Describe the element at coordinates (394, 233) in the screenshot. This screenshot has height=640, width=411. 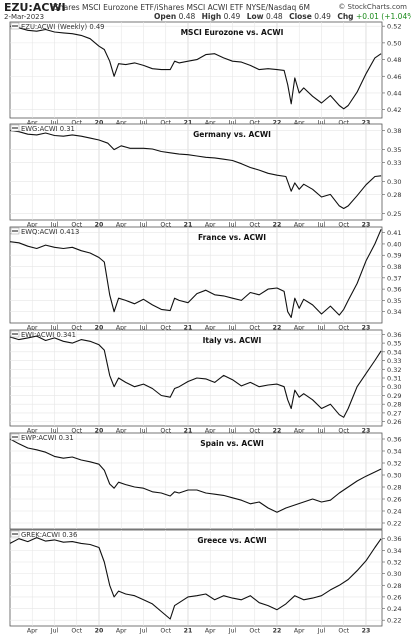
I see `y-tick-label: 0.41` at that location.